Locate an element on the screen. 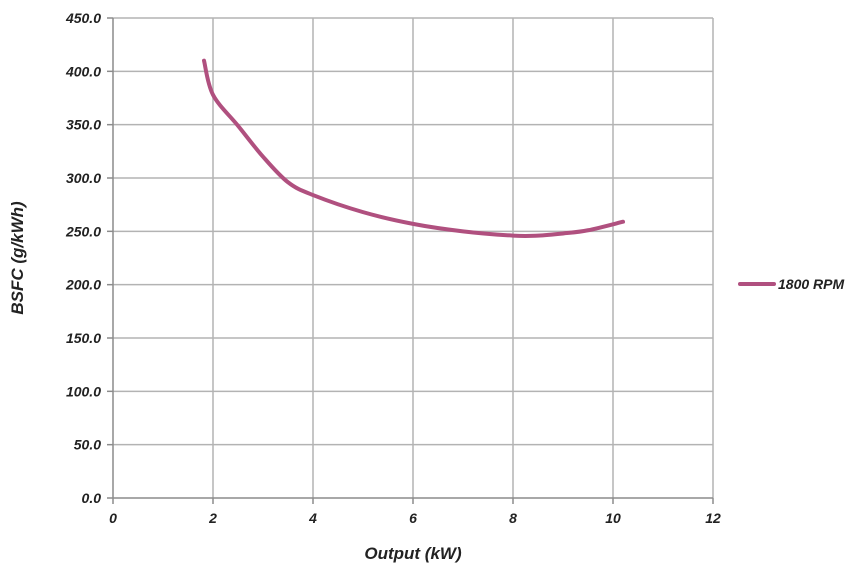 This screenshot has height=567, width=863. y-tick-label: 250.0 is located at coordinates (83, 231).